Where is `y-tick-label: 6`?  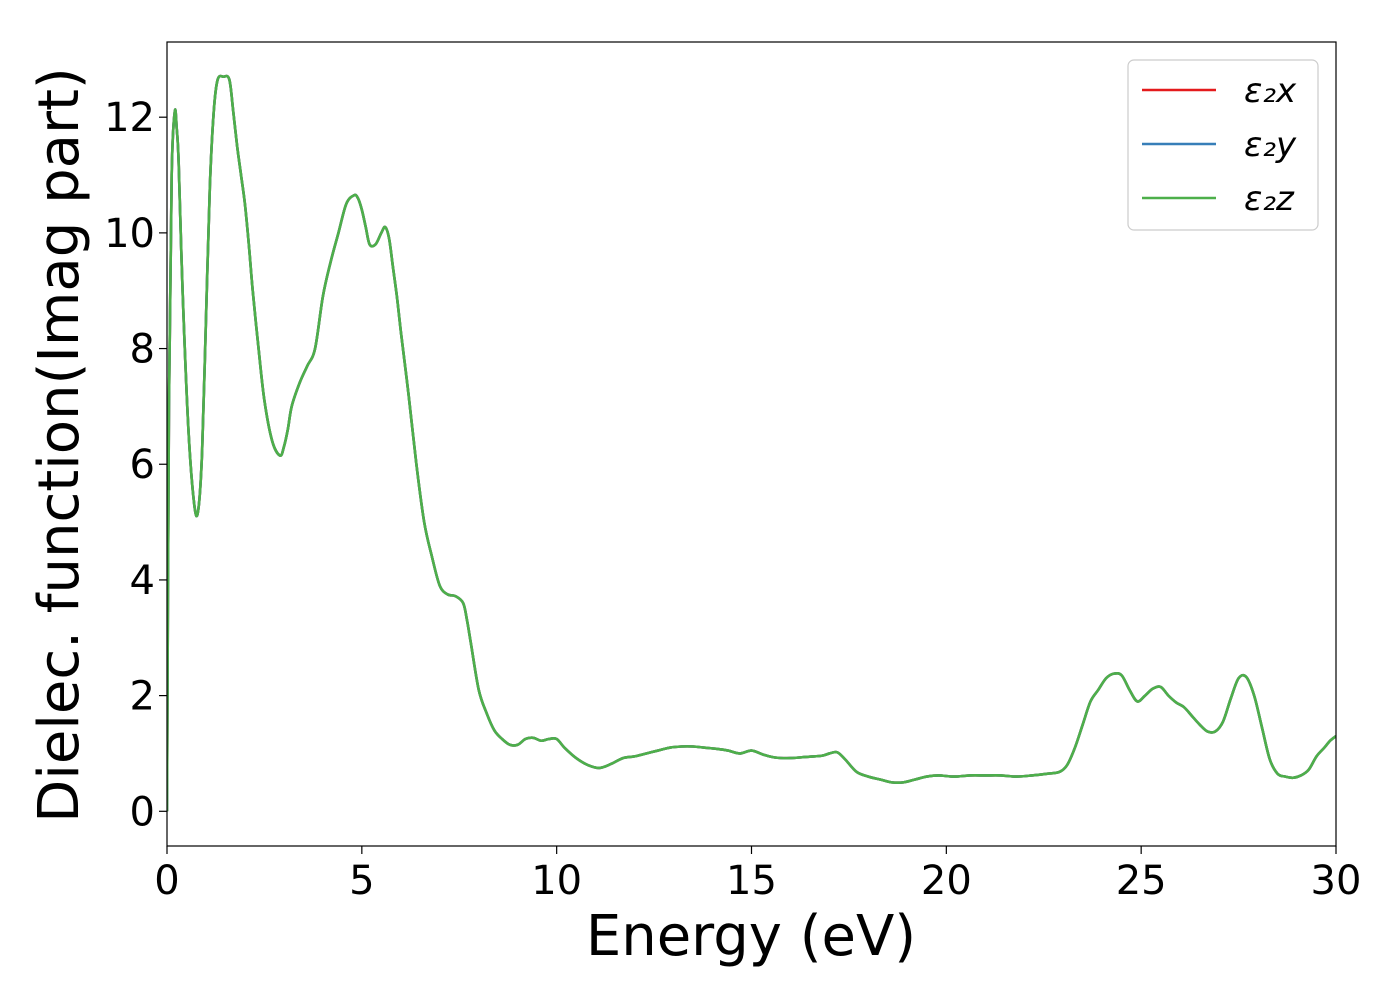
y-tick-label: 6 is located at coordinates (142, 465).